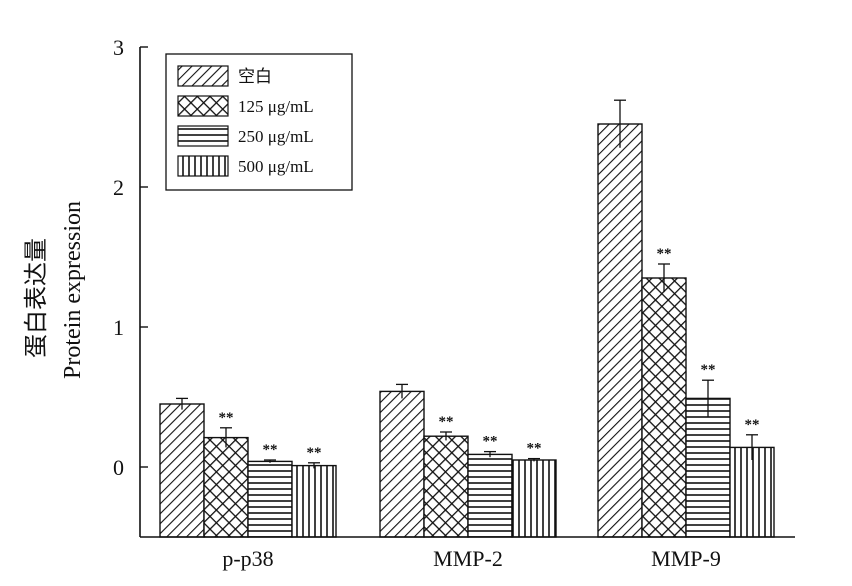 This screenshot has height=586, width=852. I want to click on y-axis-title-cn: 蛋白表达量, so click(36, 298).